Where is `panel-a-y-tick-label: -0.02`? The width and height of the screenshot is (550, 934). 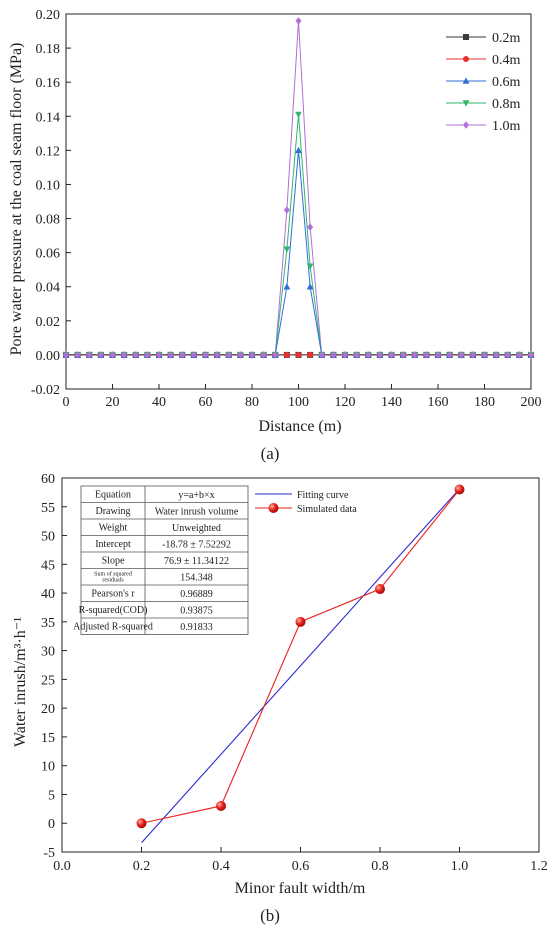 panel-a-y-tick-label: -0.02 is located at coordinates (45, 390).